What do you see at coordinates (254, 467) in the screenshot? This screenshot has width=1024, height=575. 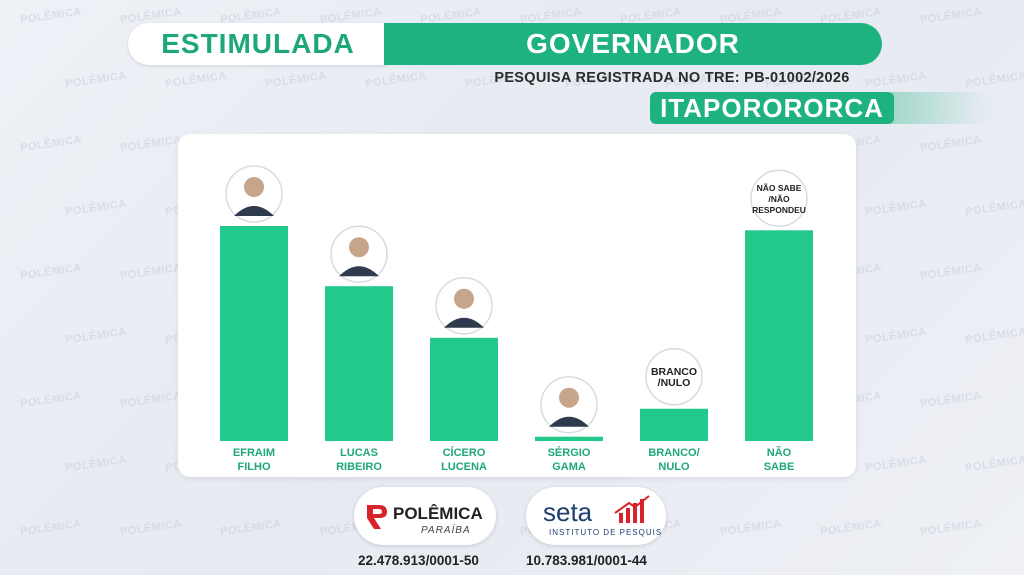 I see `category-label: FILHO` at bounding box center [254, 467].